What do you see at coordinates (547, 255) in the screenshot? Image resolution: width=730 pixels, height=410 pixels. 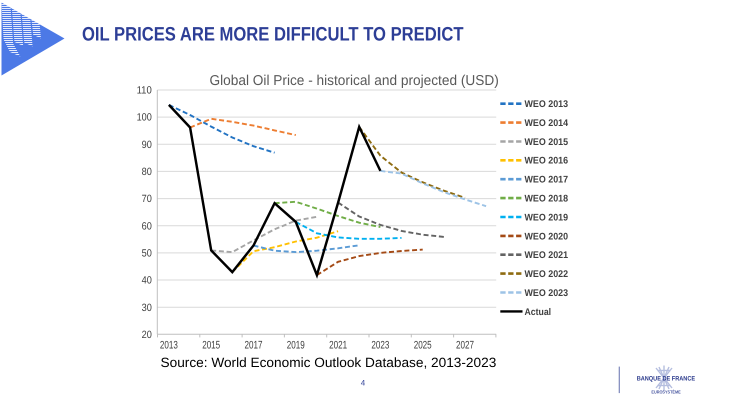 I see `svg-text: WEO 2021` at bounding box center [547, 255].